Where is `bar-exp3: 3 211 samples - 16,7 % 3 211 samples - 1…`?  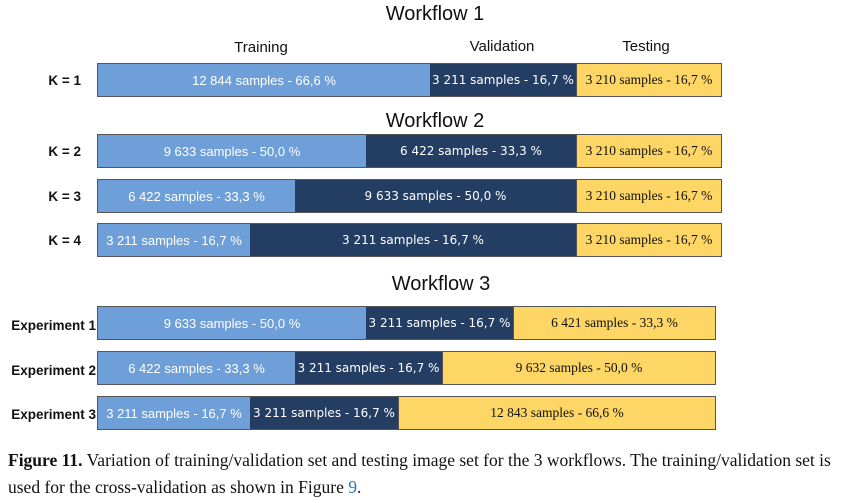
bar-exp3: 3 211 samples - 16,7 % 3 211 samples - 1… is located at coordinates (406, 413).